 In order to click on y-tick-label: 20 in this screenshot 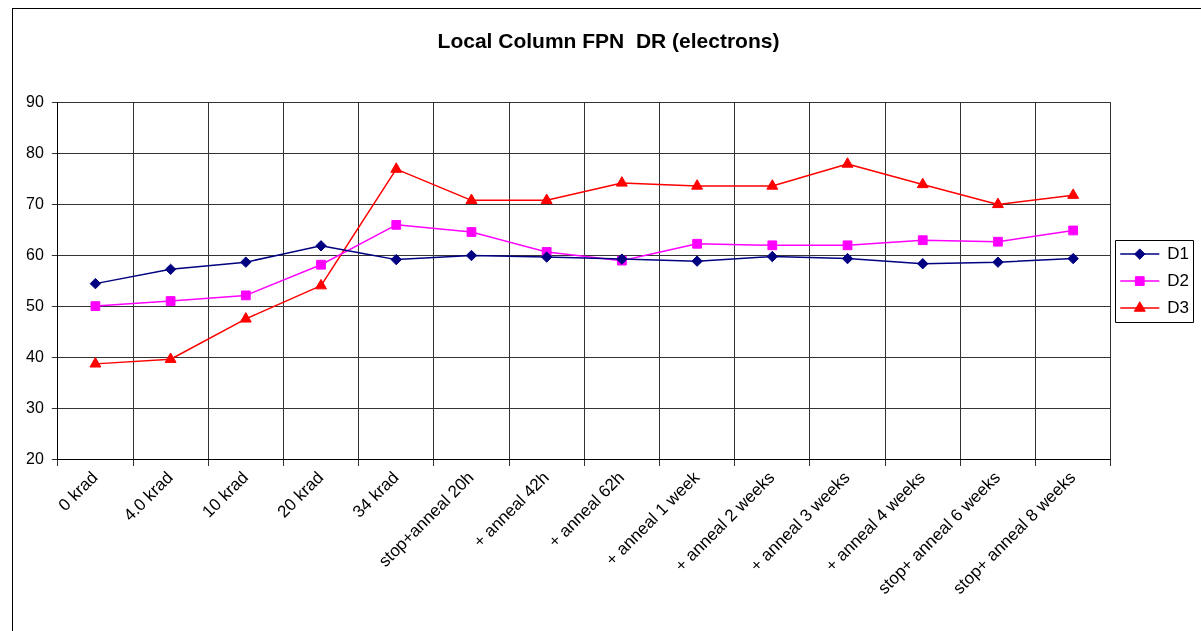, I will do `click(35, 459)`.